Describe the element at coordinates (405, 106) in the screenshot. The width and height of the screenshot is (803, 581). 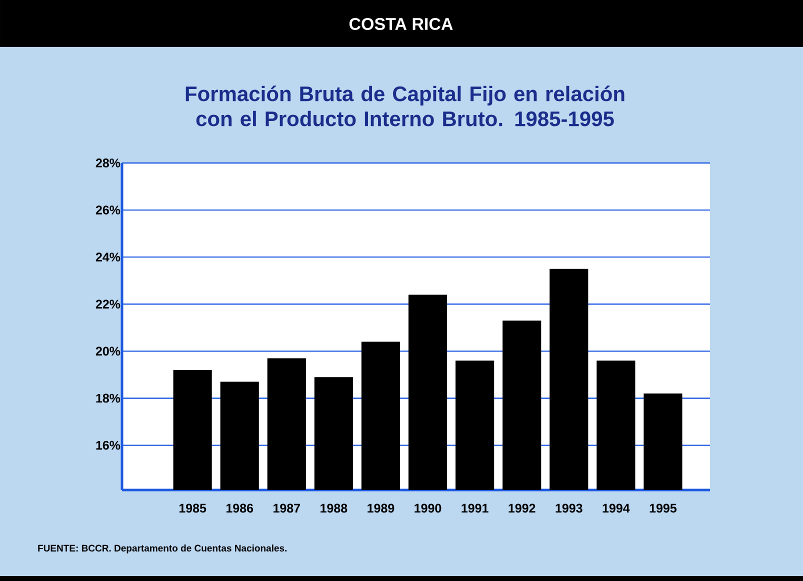
I see `chart-subtitle: Formación Bruta de Capital Fijo en relación con el Producto Interno Bruto. 1985-1995` at that location.